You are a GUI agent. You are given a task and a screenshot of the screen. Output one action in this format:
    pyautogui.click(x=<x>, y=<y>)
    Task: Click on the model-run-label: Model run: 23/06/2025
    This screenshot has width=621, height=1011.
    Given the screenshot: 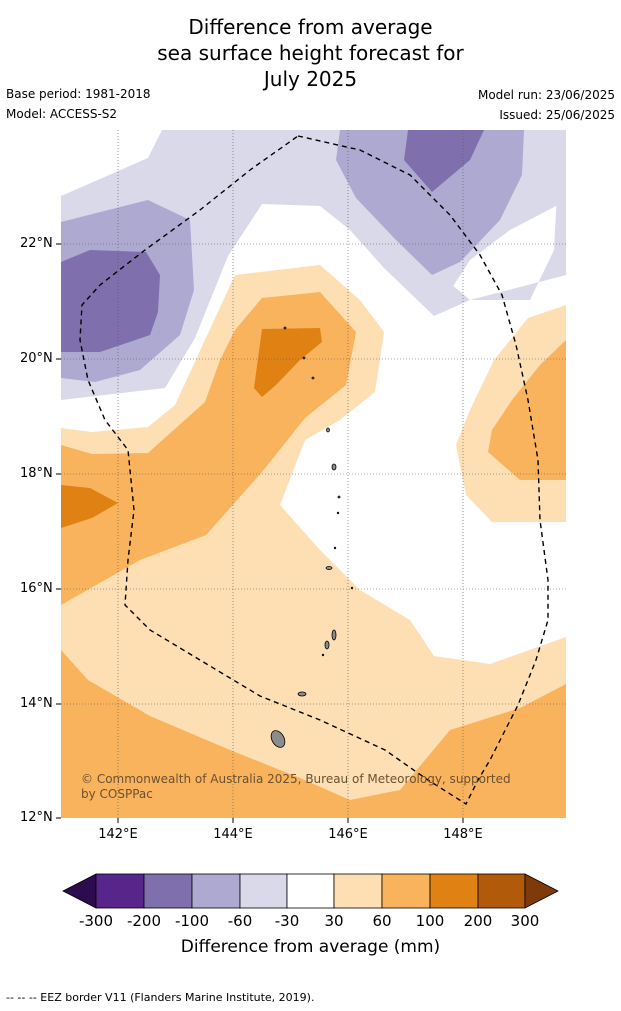 What is the action you would take?
    pyautogui.click(x=546, y=95)
    